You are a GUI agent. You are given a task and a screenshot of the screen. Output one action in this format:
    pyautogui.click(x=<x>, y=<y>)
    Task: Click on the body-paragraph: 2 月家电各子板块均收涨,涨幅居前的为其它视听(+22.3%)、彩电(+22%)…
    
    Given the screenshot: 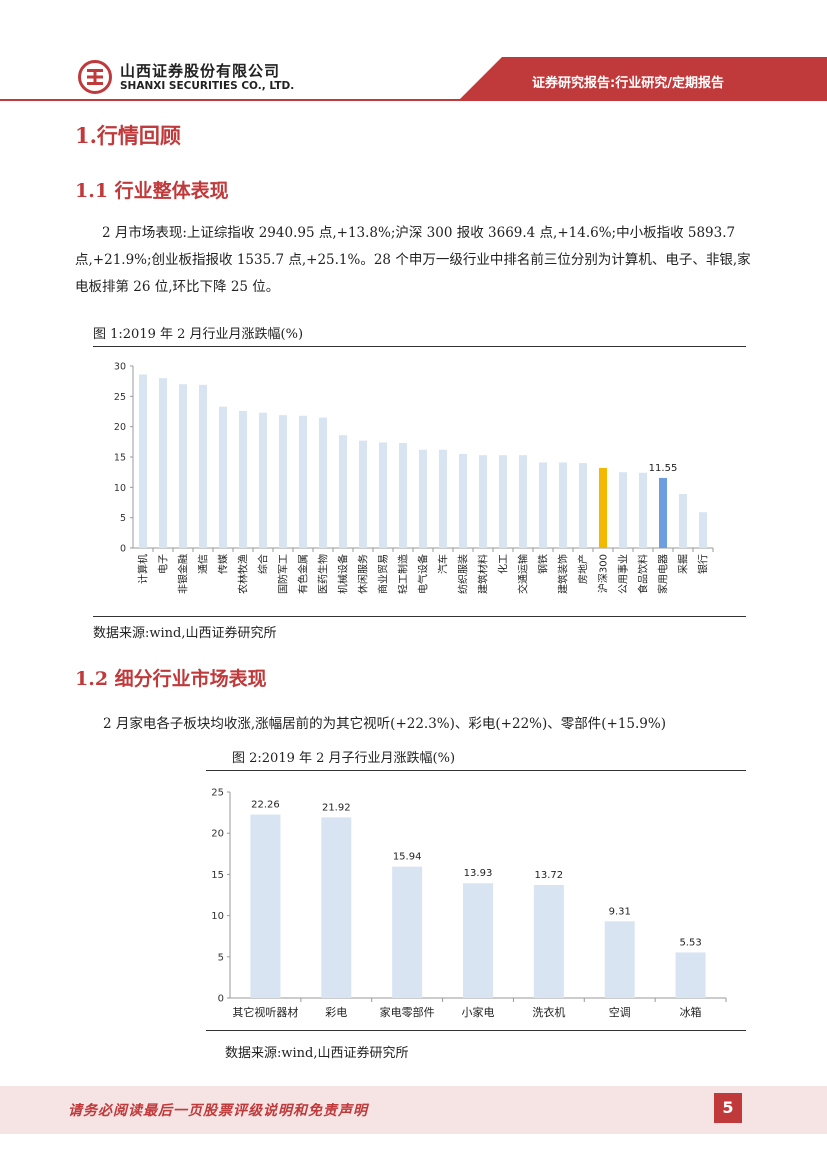 What is the action you would take?
    pyautogui.click(x=384, y=724)
    